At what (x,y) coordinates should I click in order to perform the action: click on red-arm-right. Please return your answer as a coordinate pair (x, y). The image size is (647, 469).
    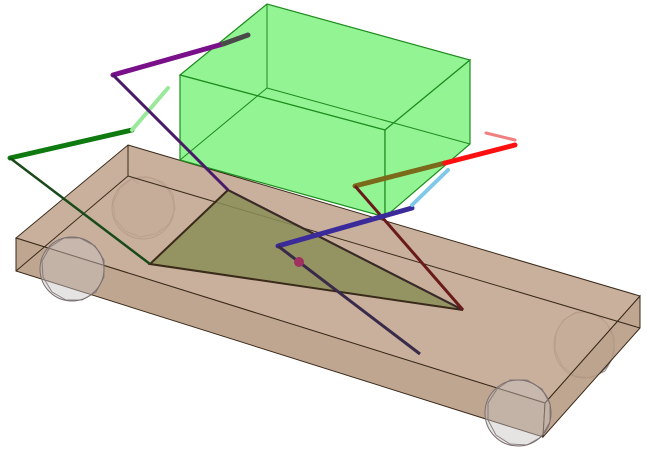
    Looking at the image, I should click on (480, 154).